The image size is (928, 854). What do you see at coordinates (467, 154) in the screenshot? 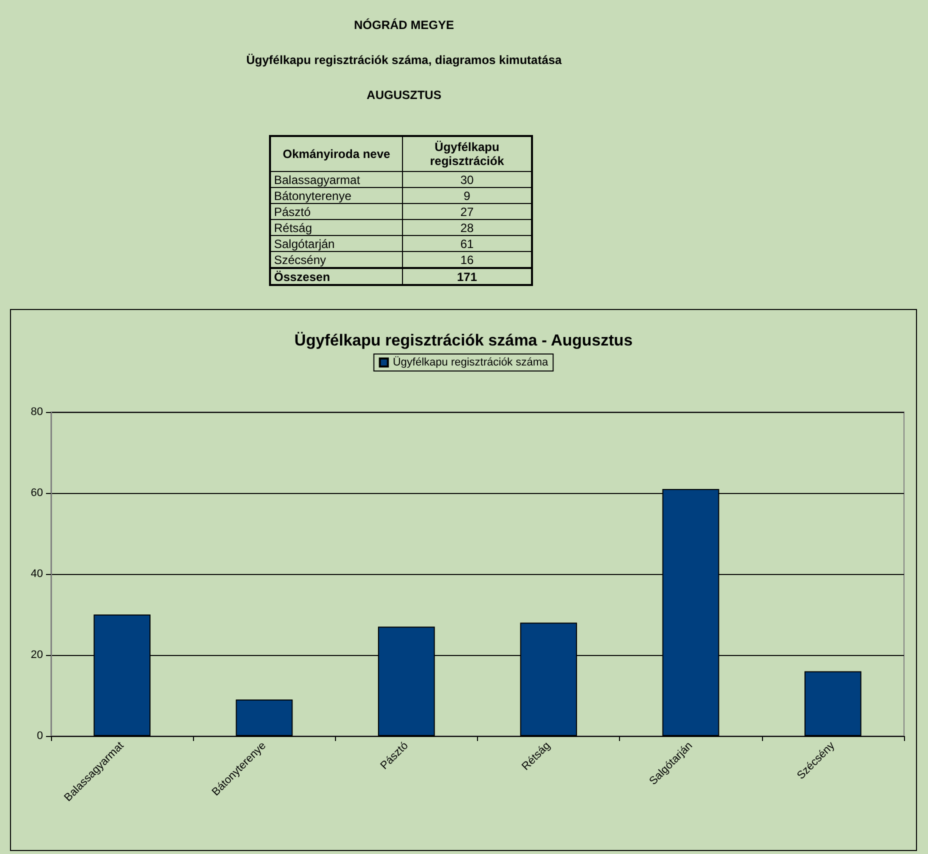
I see `text: Ügyfélkapu regisztrációk` at bounding box center [467, 154].